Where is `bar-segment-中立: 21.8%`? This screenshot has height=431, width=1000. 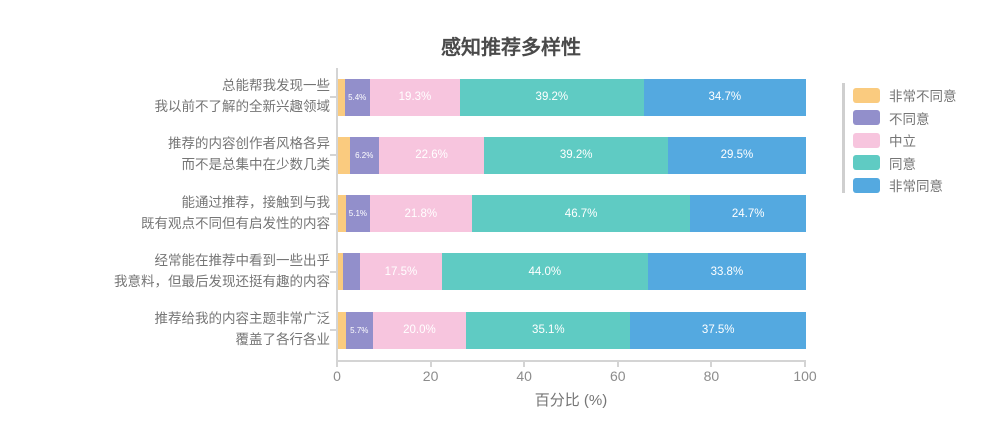 bar-segment-中立: 21.8% is located at coordinates (420, 214).